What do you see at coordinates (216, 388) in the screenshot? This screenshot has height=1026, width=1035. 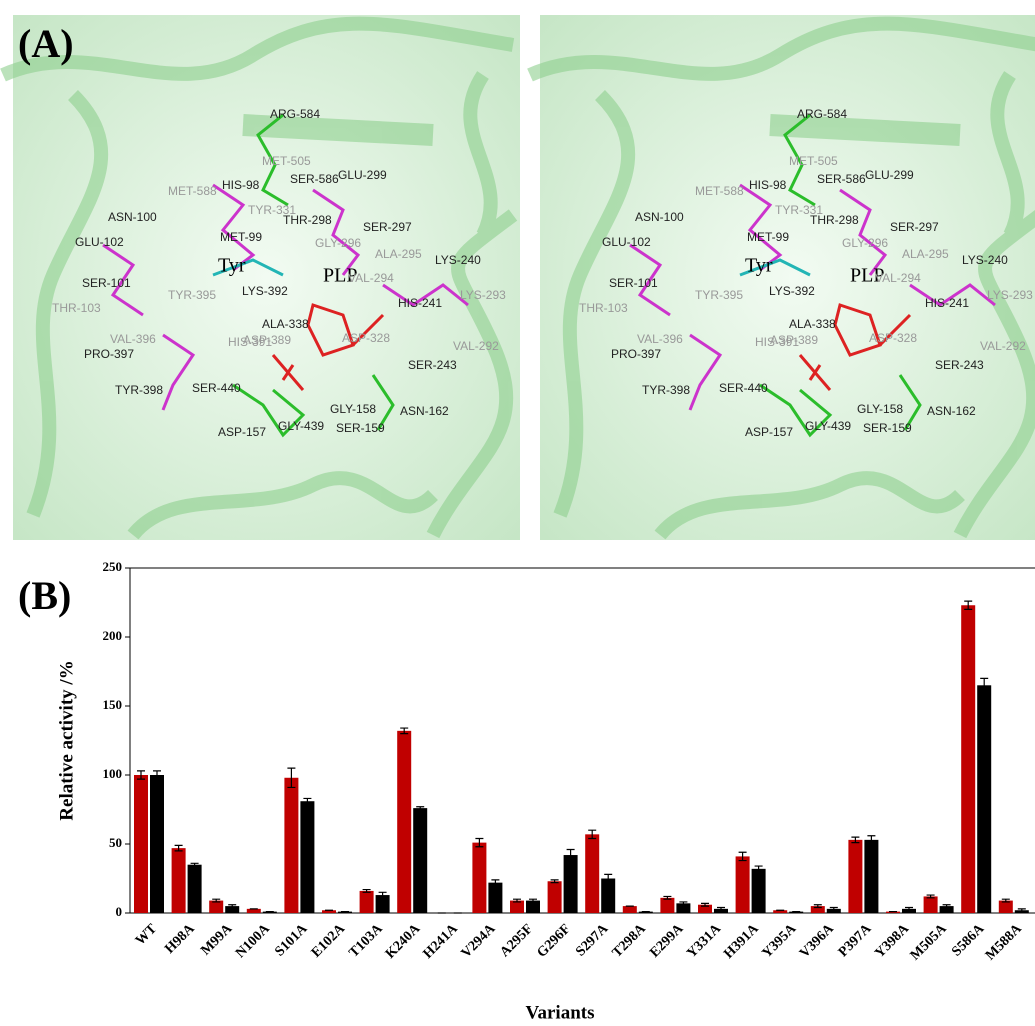 I see `residue-label: SER-440` at bounding box center [216, 388].